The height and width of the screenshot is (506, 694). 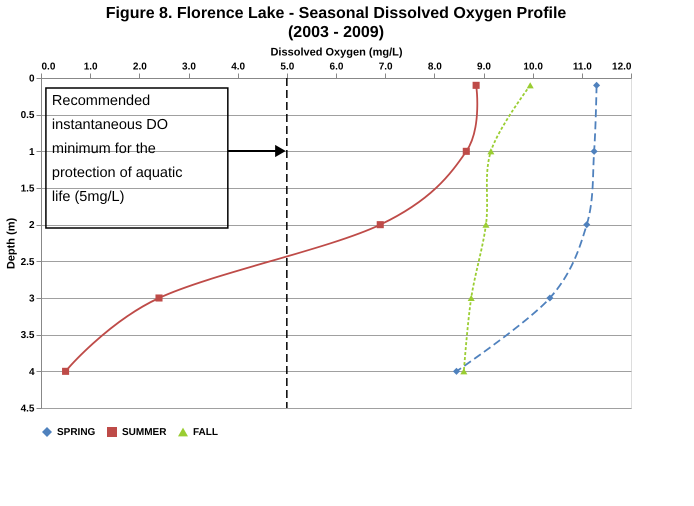 What do you see at coordinates (27, 189) in the screenshot?
I see `y-tick-label: 1.5` at bounding box center [27, 189].